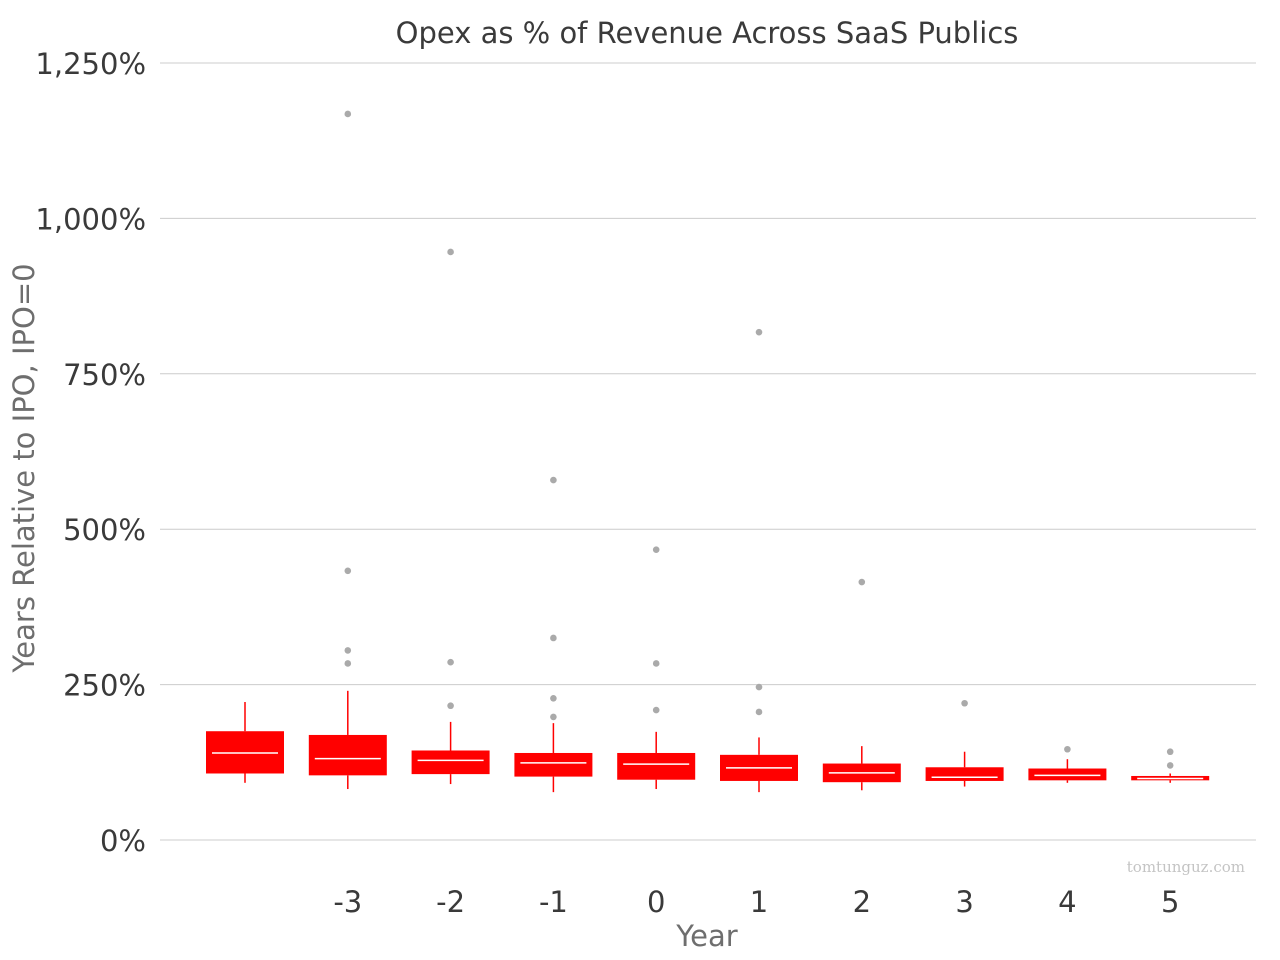  What do you see at coordinates (706, 936) in the screenshot?
I see `x-axis-label: Year` at bounding box center [706, 936].